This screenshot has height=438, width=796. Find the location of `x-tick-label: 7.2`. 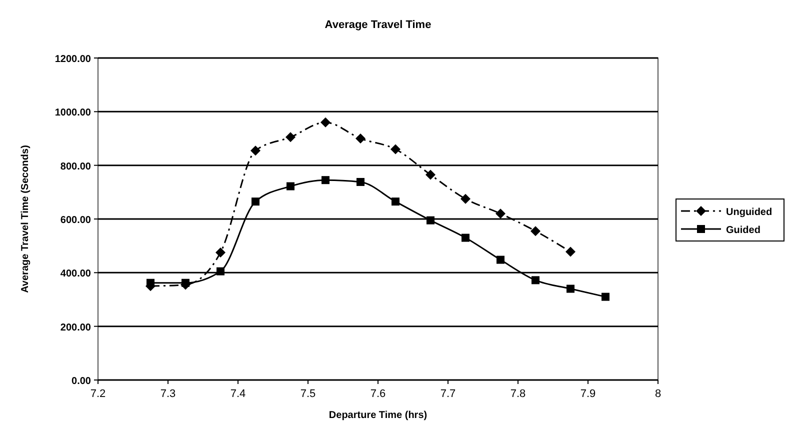

x-tick-label: 7.2 is located at coordinates (98, 394).